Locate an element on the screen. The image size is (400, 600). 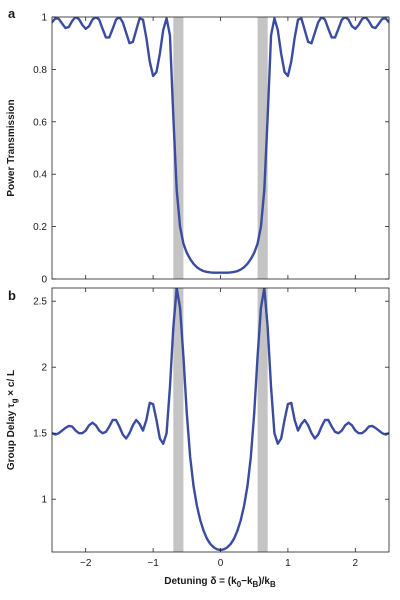
y-tick-label-a: 1 is located at coordinates (44, 18).